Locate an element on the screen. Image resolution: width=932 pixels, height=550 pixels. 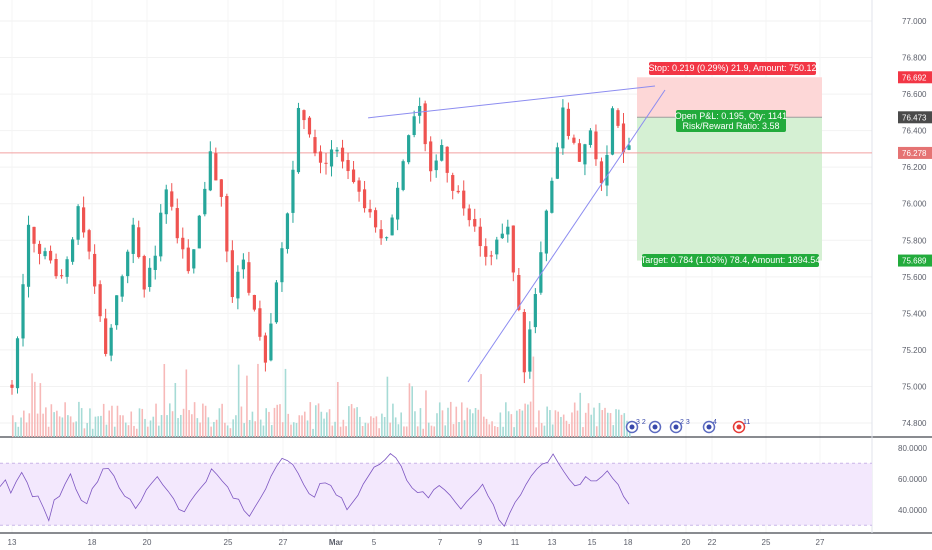
rsi-tick-label: 80.0000 is located at coordinates (912, 448).